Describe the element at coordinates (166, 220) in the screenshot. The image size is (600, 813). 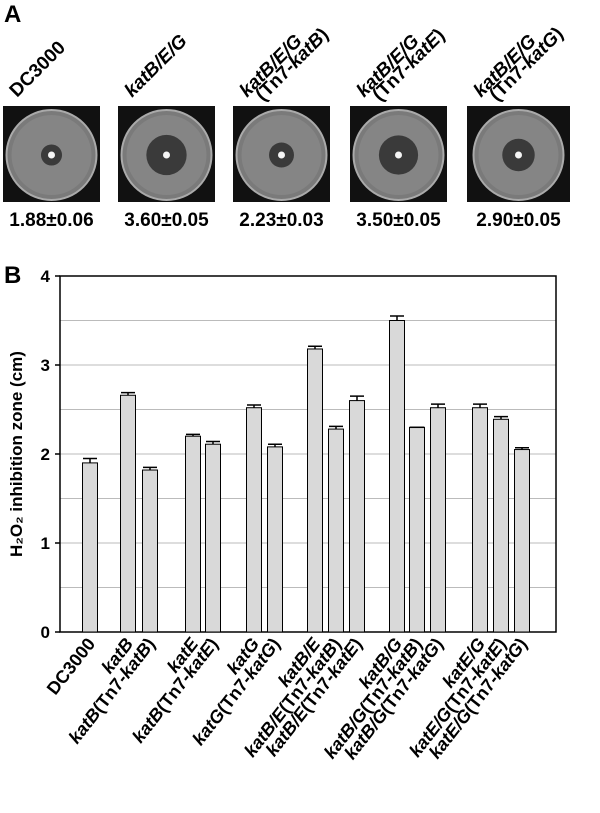
I see `zone-value: 3.60±0.05` at that location.